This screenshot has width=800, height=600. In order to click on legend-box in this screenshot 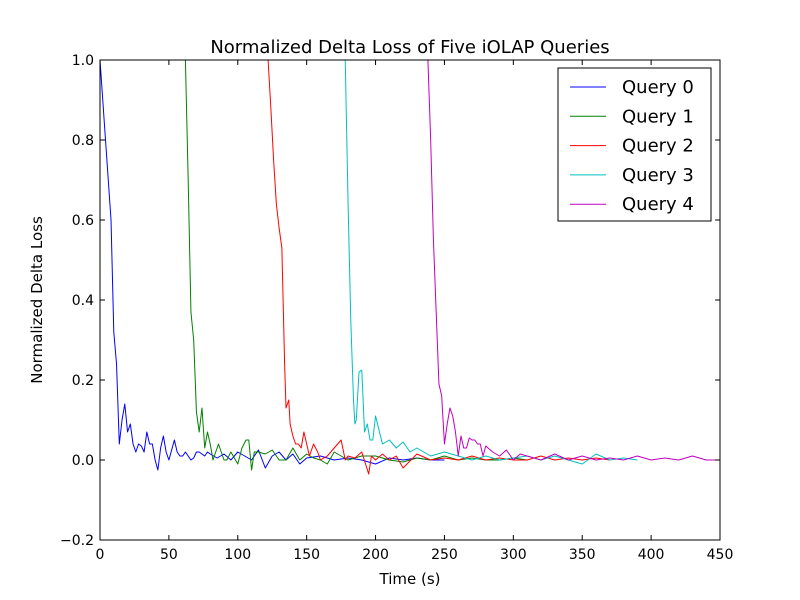, I will do `click(634, 144)`.